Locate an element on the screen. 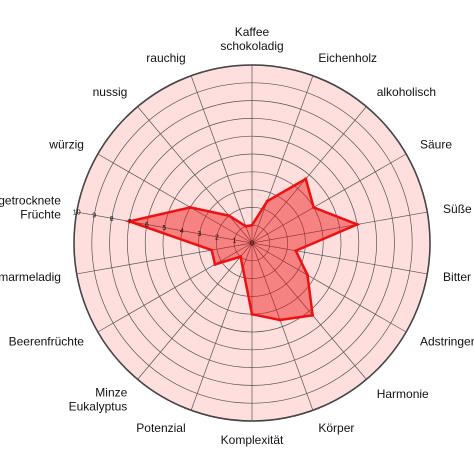  category-label: Eichenholz is located at coordinates (347, 58).